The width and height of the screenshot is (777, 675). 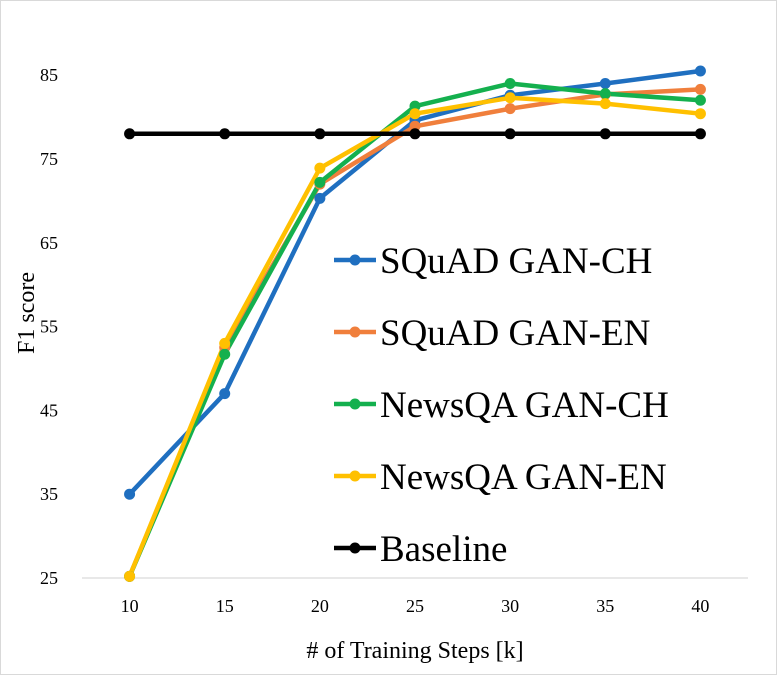 What do you see at coordinates (27, 313) in the screenshot?
I see `y-axis-title: F1 score` at bounding box center [27, 313].